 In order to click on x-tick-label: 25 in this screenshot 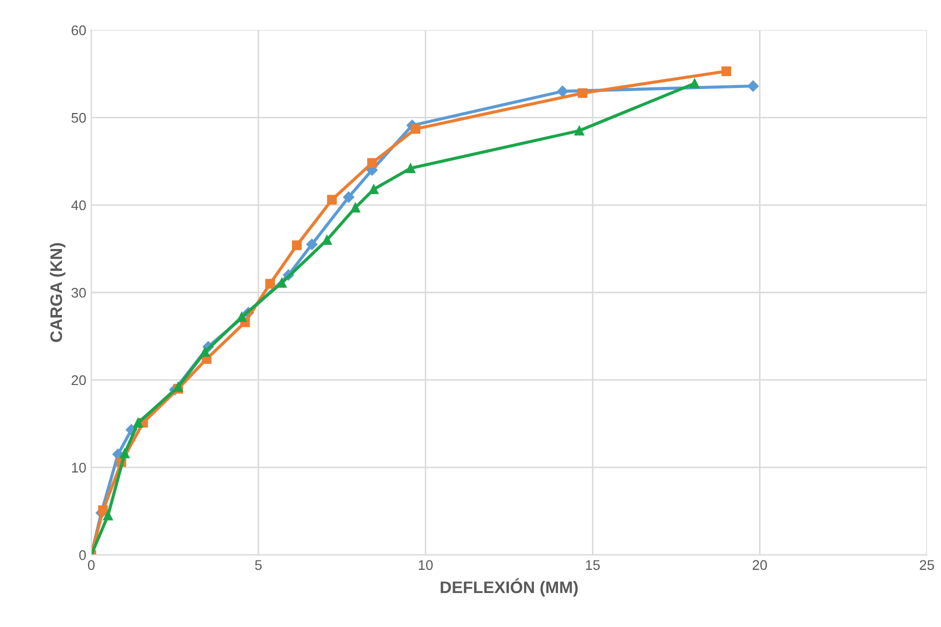, I will do `click(927, 565)`.